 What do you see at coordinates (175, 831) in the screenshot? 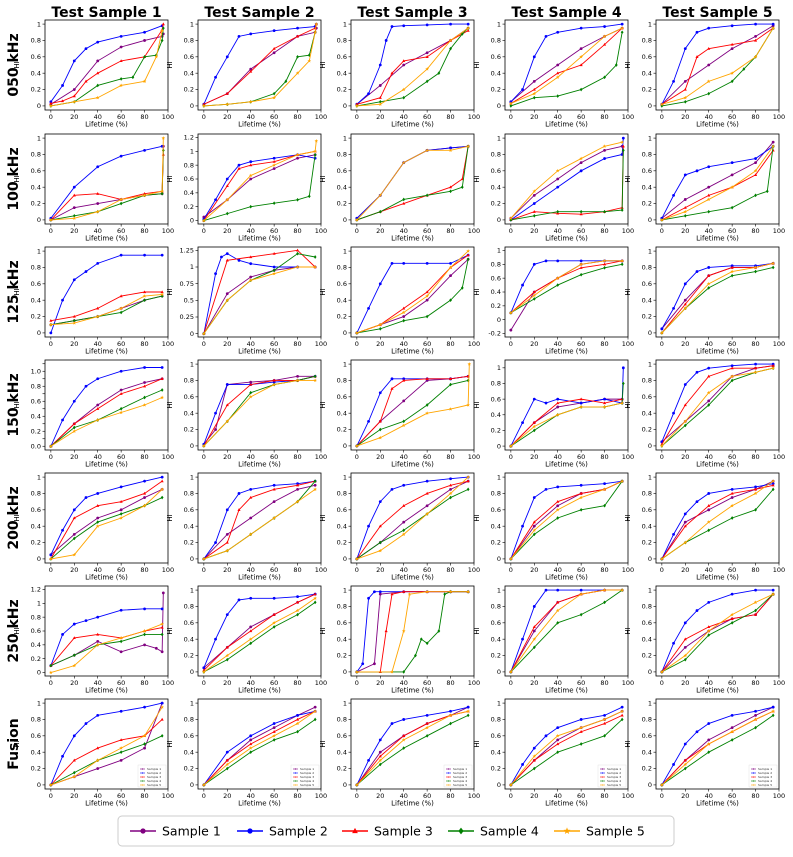
I see `legend-entry-sample-1: Sample 1` at bounding box center [175, 831].